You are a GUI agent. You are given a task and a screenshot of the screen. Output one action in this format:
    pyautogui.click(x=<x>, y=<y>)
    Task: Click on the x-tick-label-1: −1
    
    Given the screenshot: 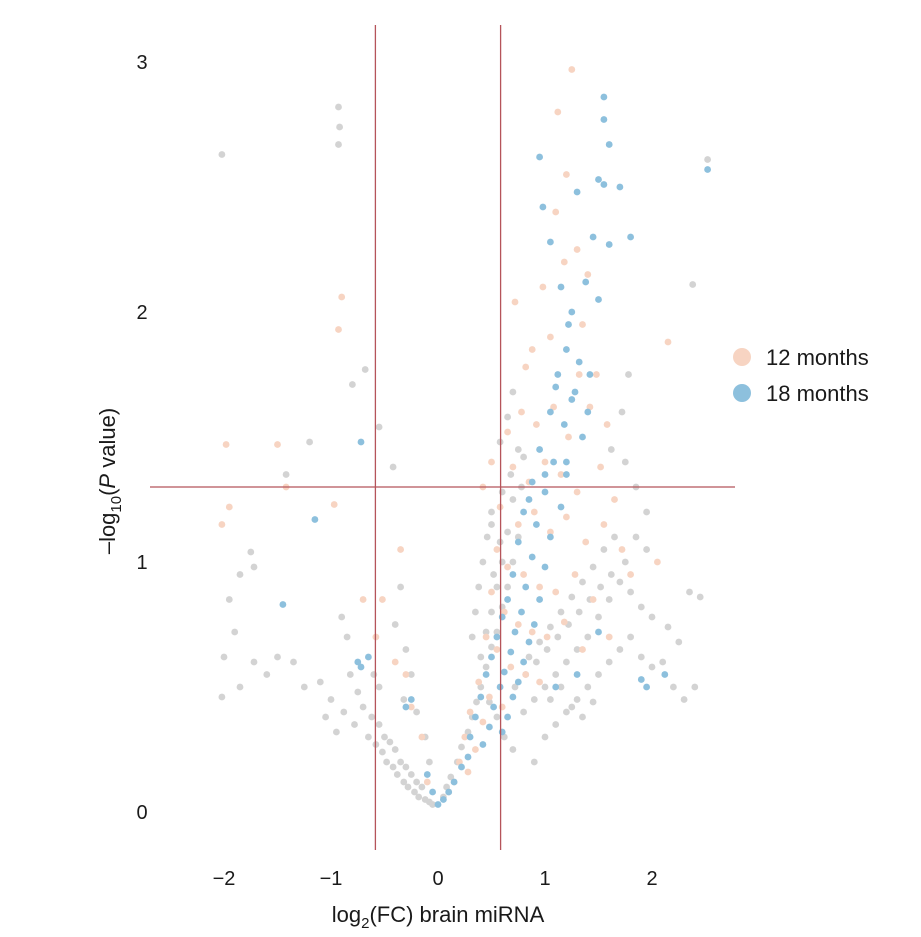 What is the action you would take?
    pyautogui.click(x=331, y=879)
    